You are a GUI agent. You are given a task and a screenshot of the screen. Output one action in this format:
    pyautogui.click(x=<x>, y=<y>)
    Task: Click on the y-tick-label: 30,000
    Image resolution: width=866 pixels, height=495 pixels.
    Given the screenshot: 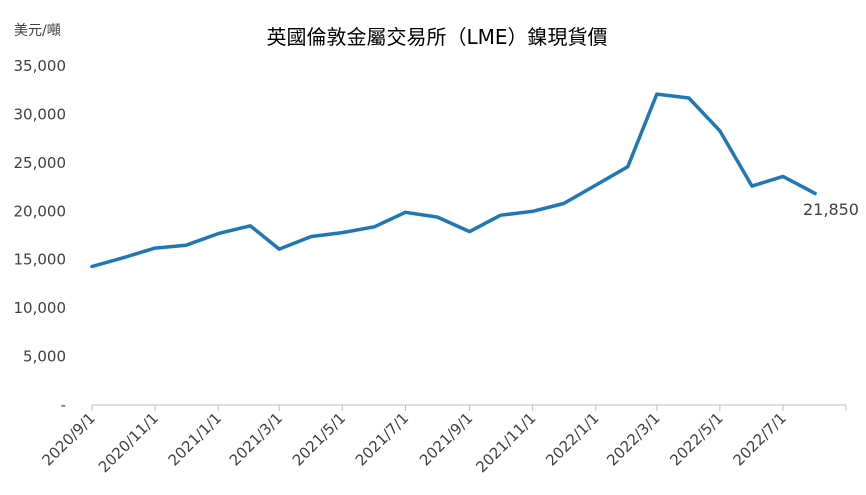 What is the action you would take?
    pyautogui.click(x=40, y=114)
    